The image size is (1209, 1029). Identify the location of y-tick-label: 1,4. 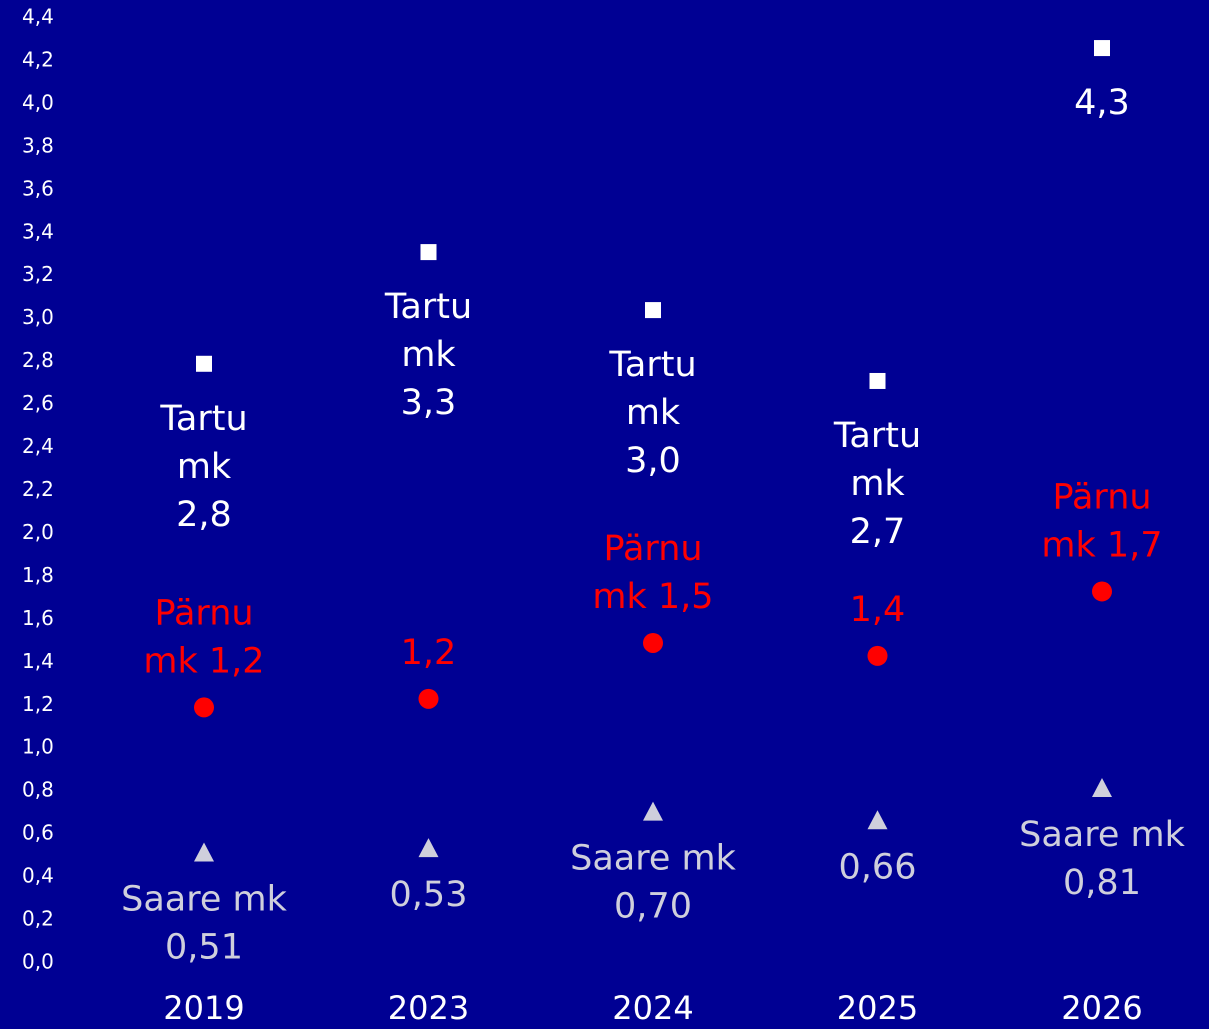
(38, 661).